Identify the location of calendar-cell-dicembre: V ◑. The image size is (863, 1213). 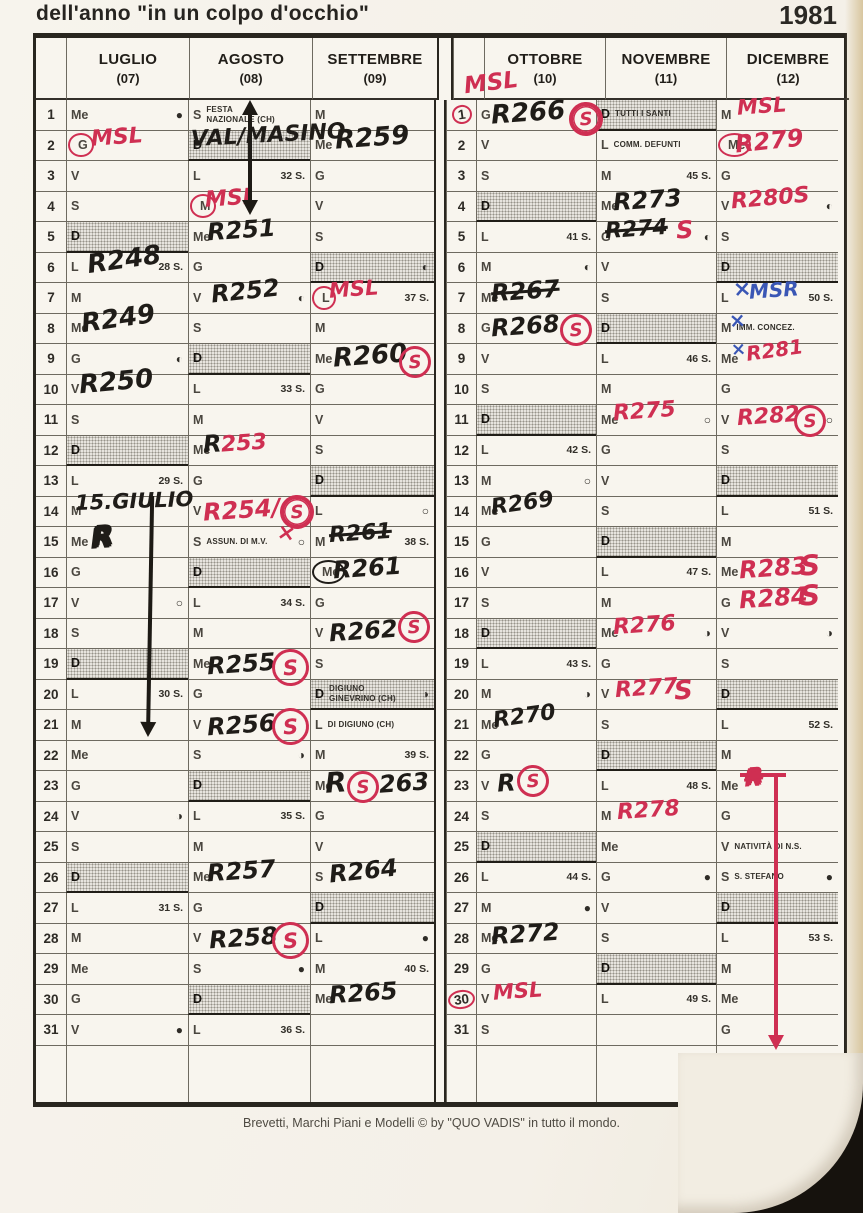
(777, 633).